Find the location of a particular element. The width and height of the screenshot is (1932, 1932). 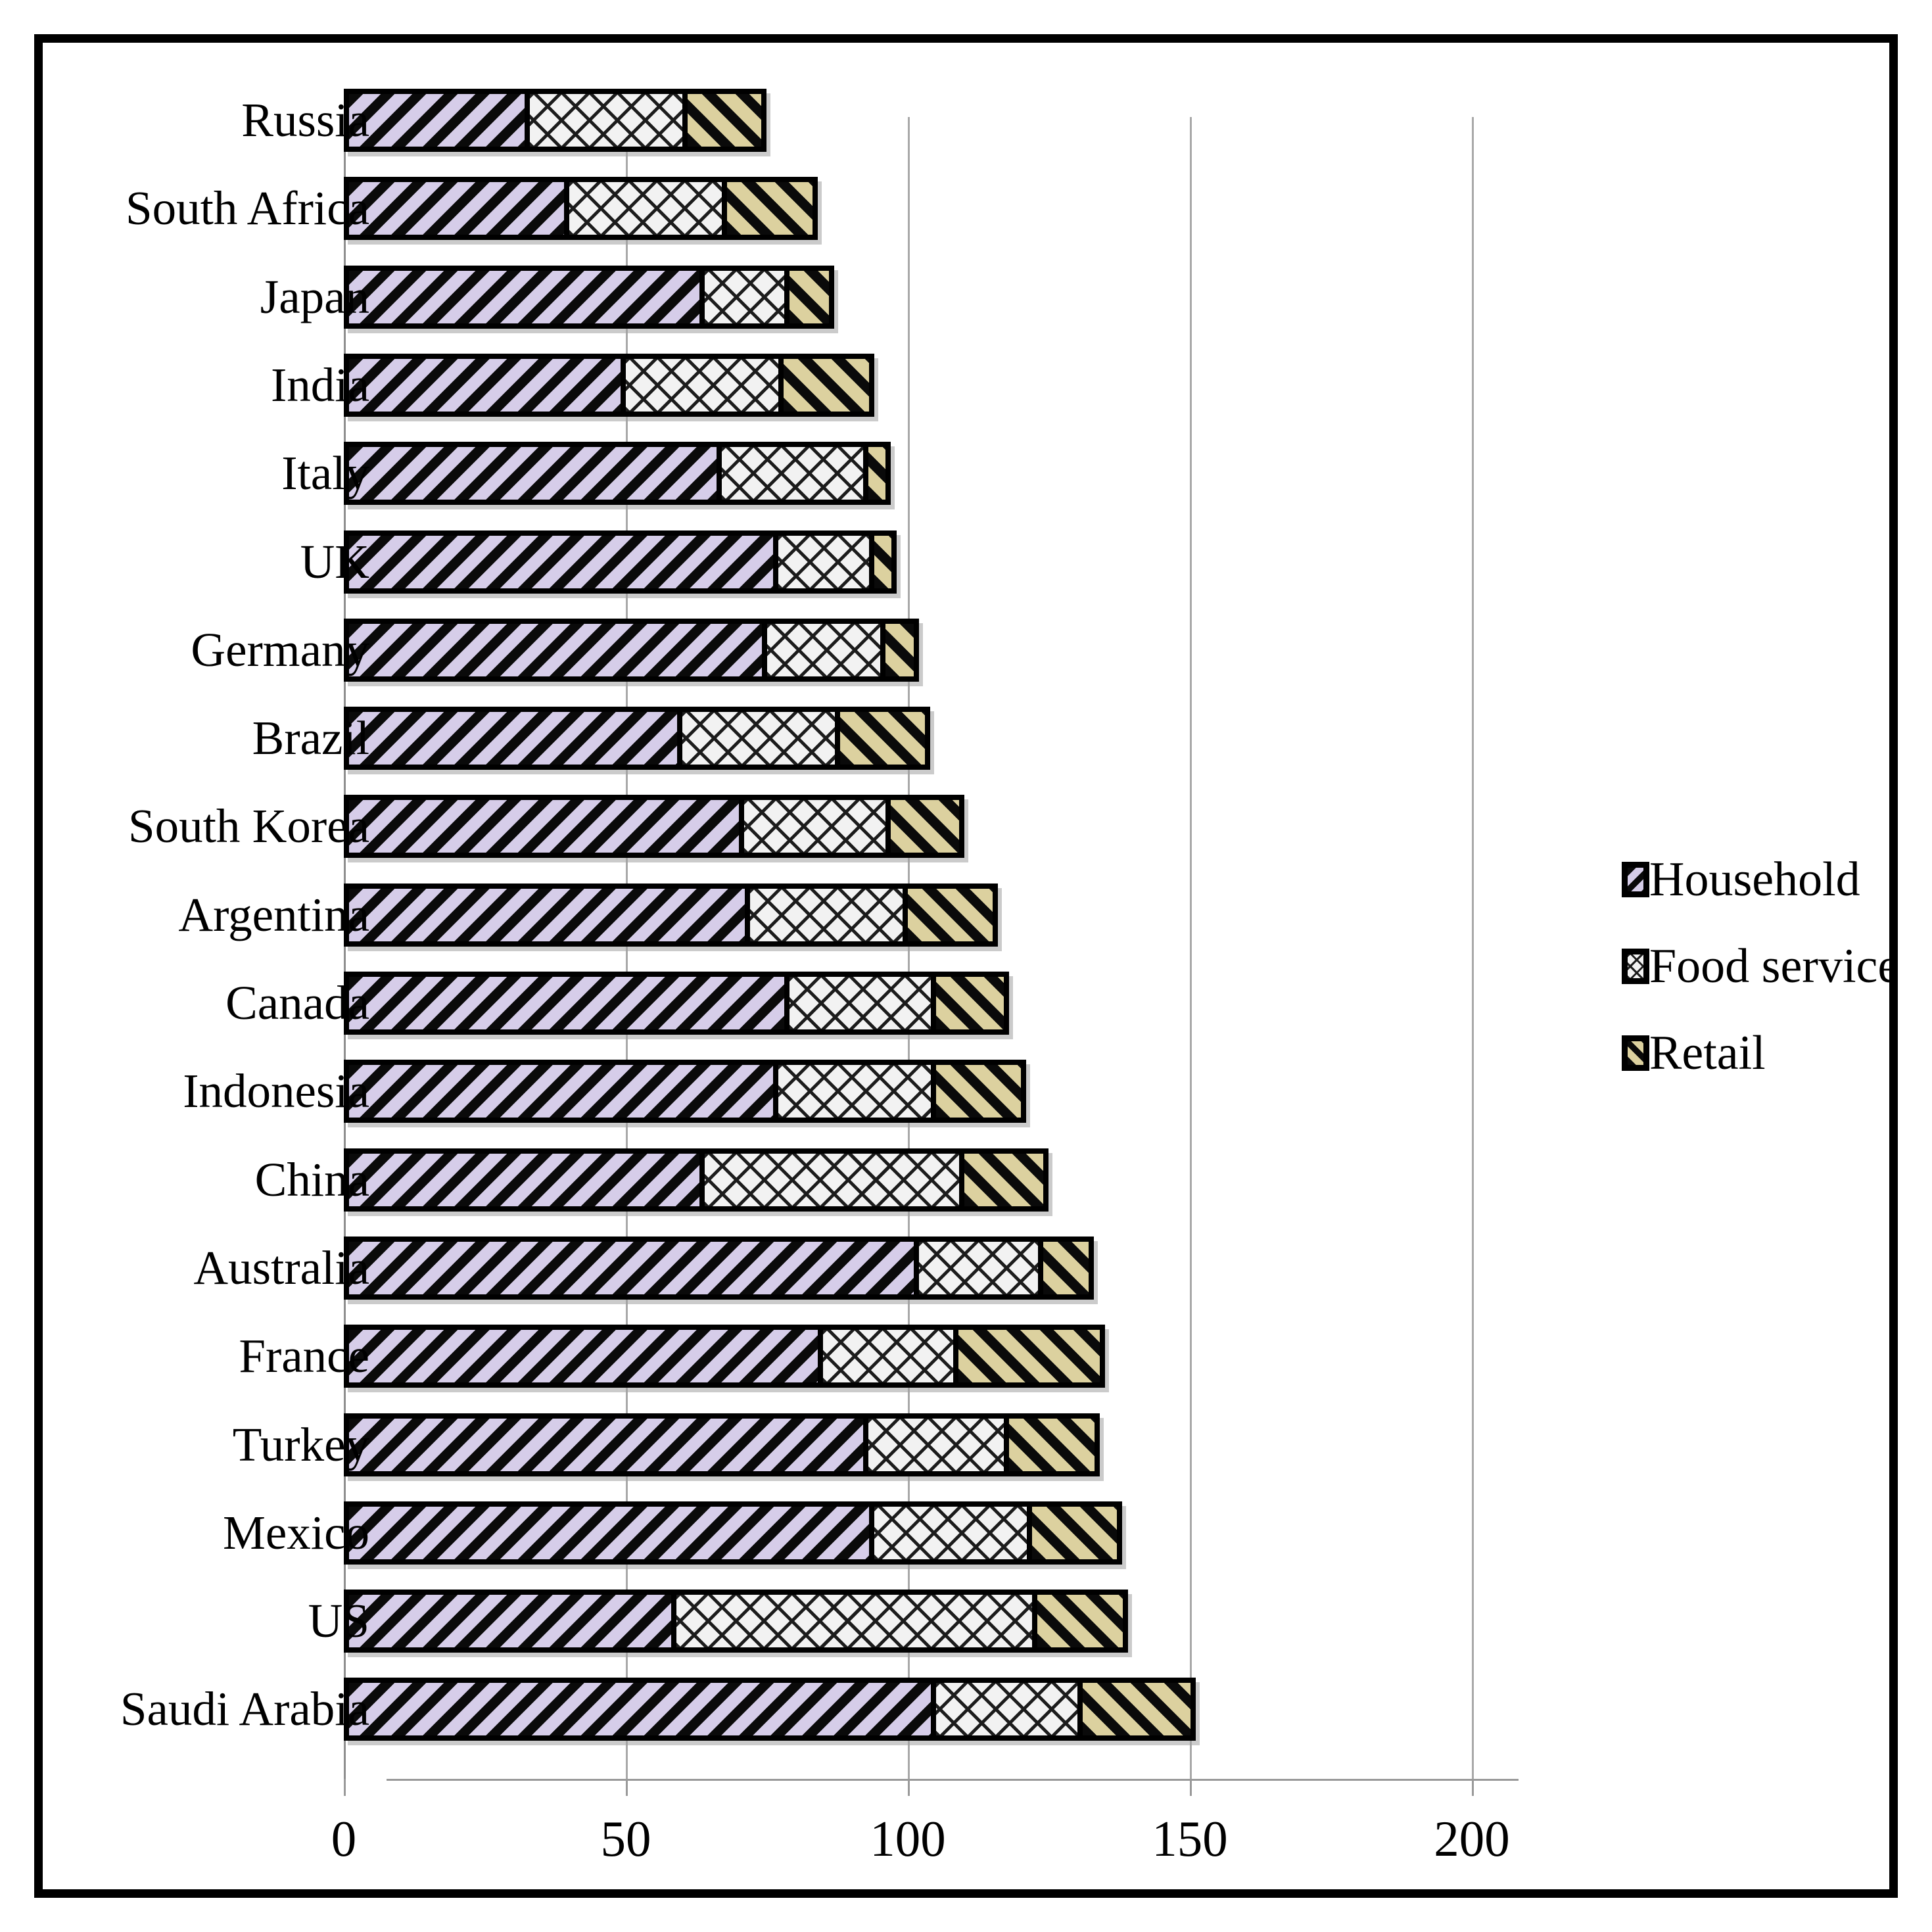

category-label-mexico: Mexico is located at coordinates (296, 1532).